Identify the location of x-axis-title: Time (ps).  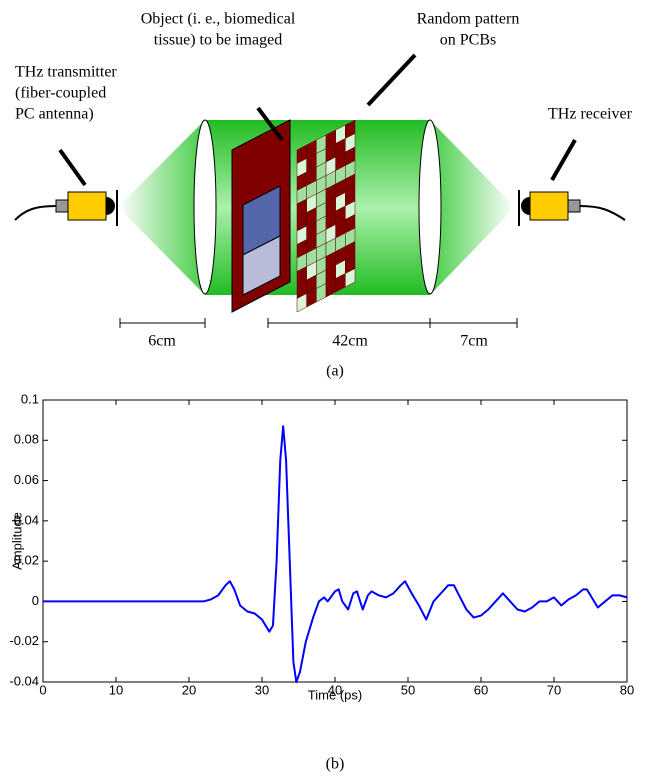
(335, 694).